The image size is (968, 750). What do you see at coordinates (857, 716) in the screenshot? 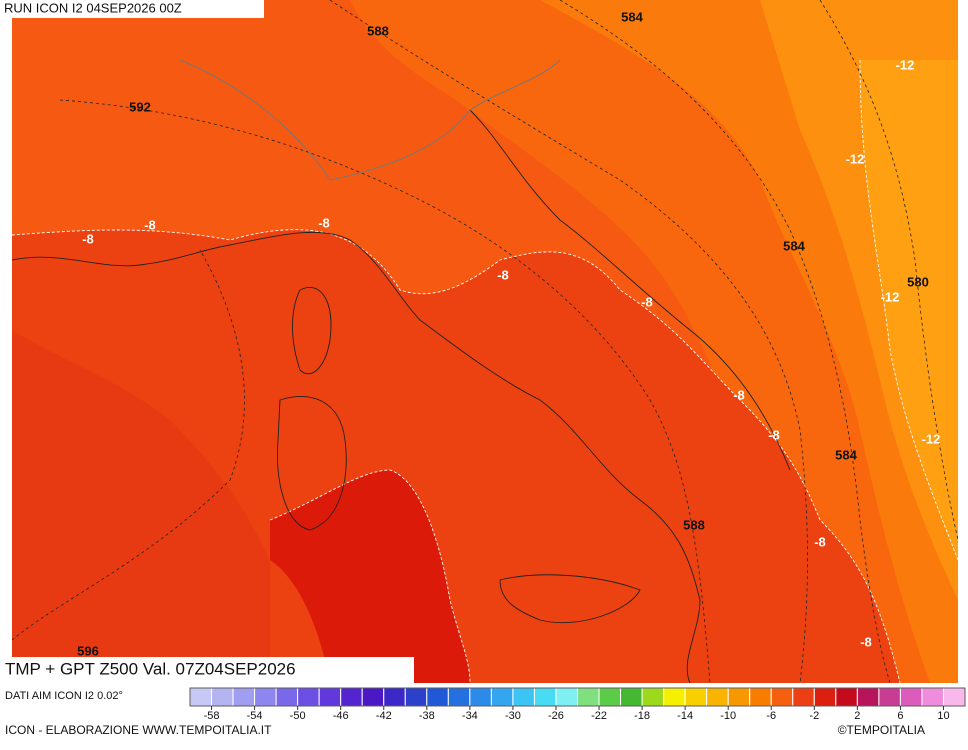
I see `colorbar-tick-label: 2` at bounding box center [857, 716].